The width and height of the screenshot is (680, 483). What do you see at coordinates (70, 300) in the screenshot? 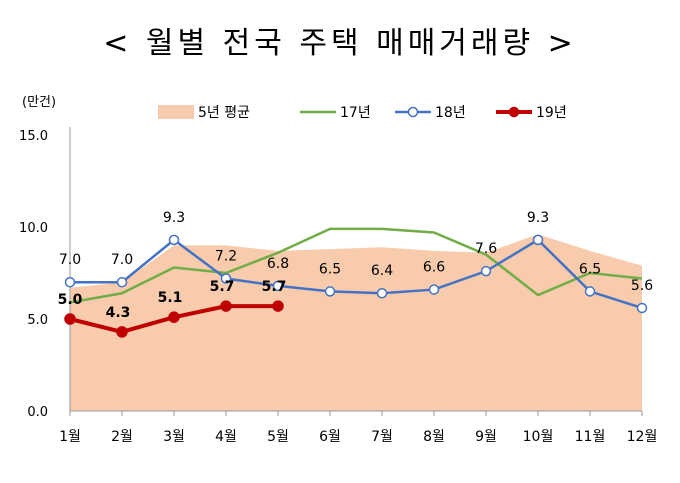
I see `data-label: 5.0` at bounding box center [70, 300].